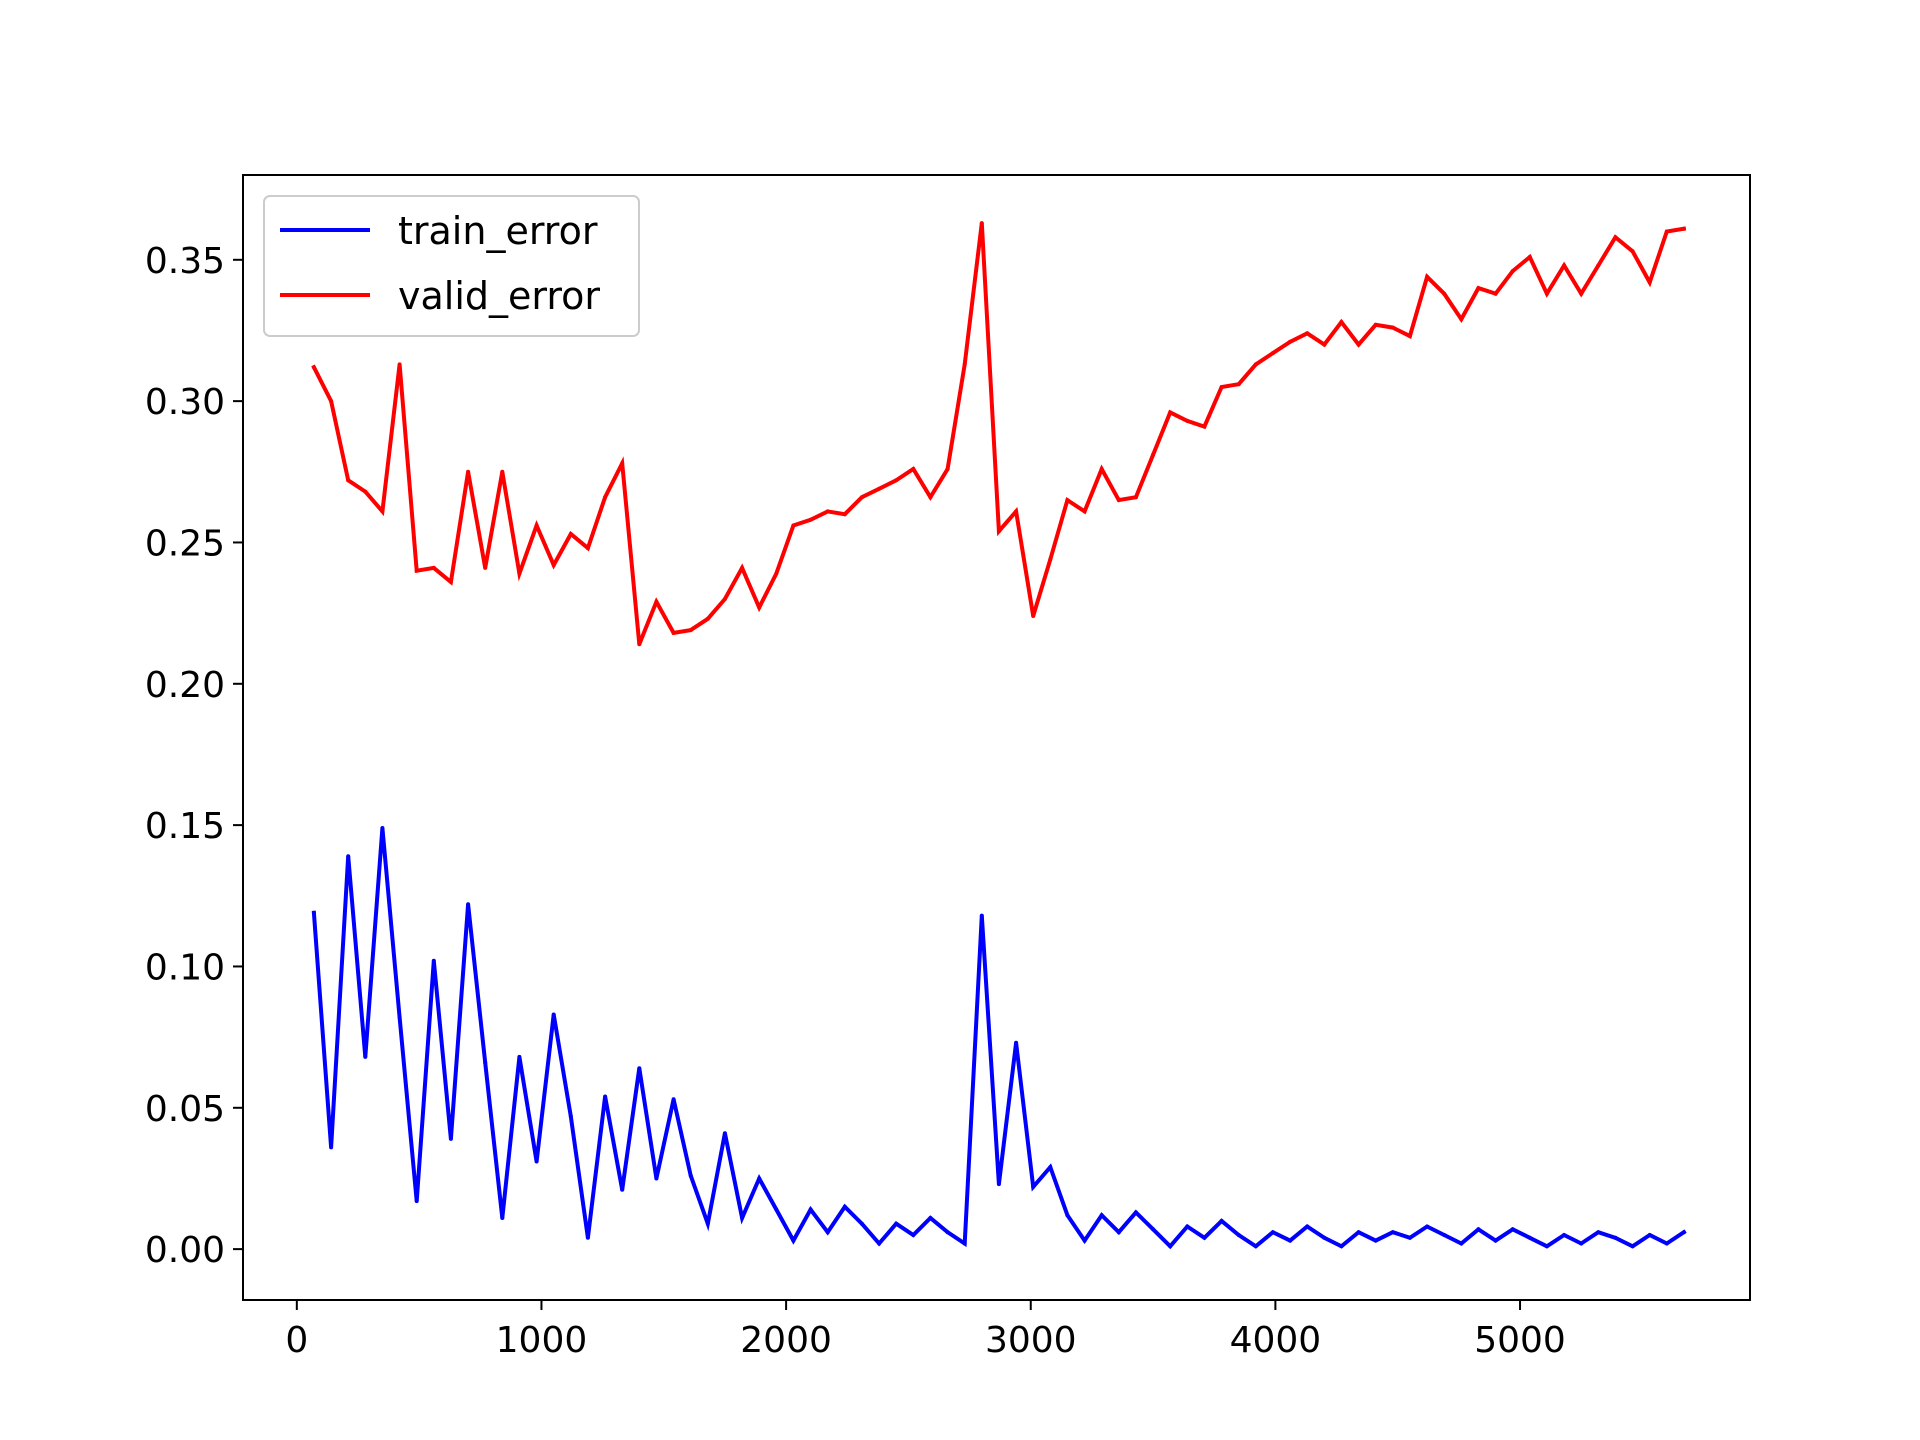 The image size is (1920, 1440). I want to click on y-tick-label: 0.00, so click(185, 1250).